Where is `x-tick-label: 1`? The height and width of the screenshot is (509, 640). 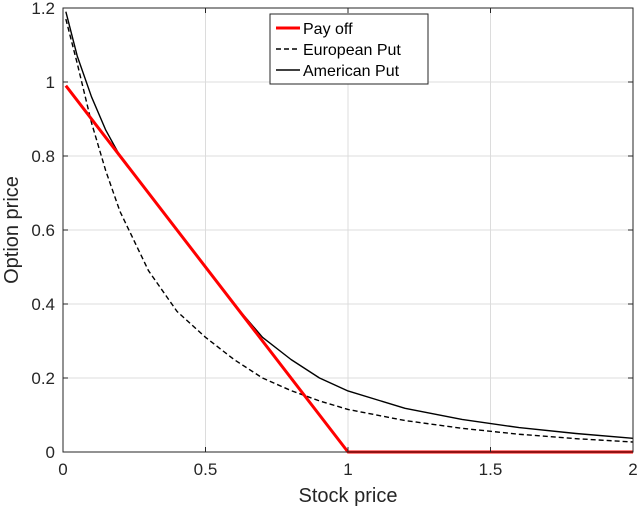 x-tick-label: 1 is located at coordinates (347, 469).